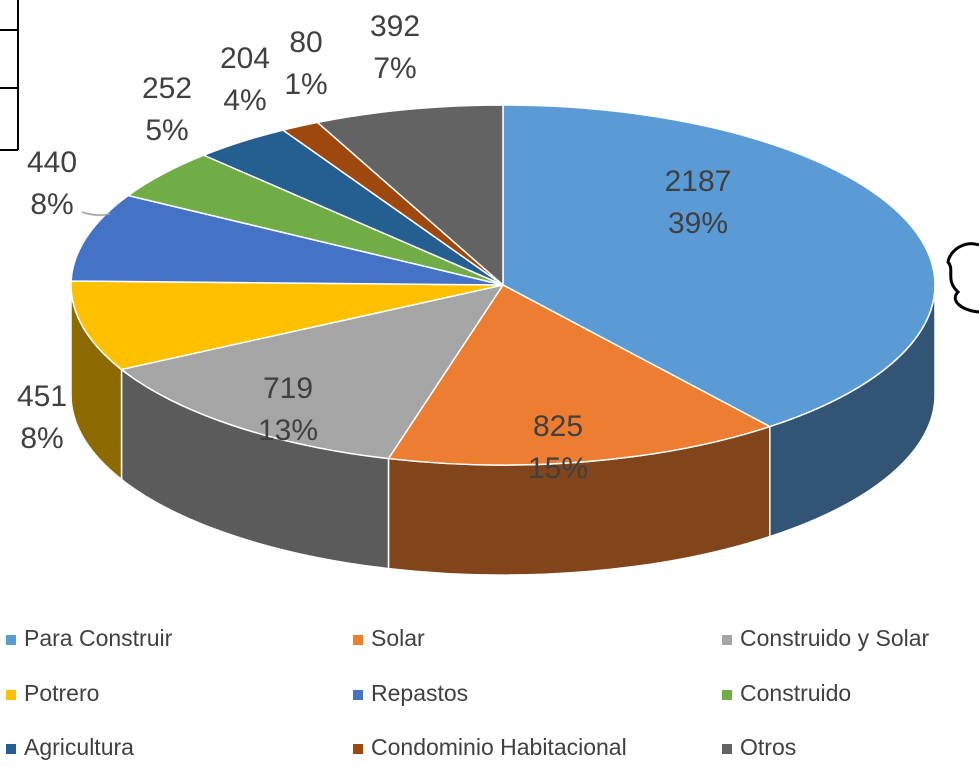  What do you see at coordinates (698, 223) in the screenshot?
I see `percent-label: 39%` at bounding box center [698, 223].